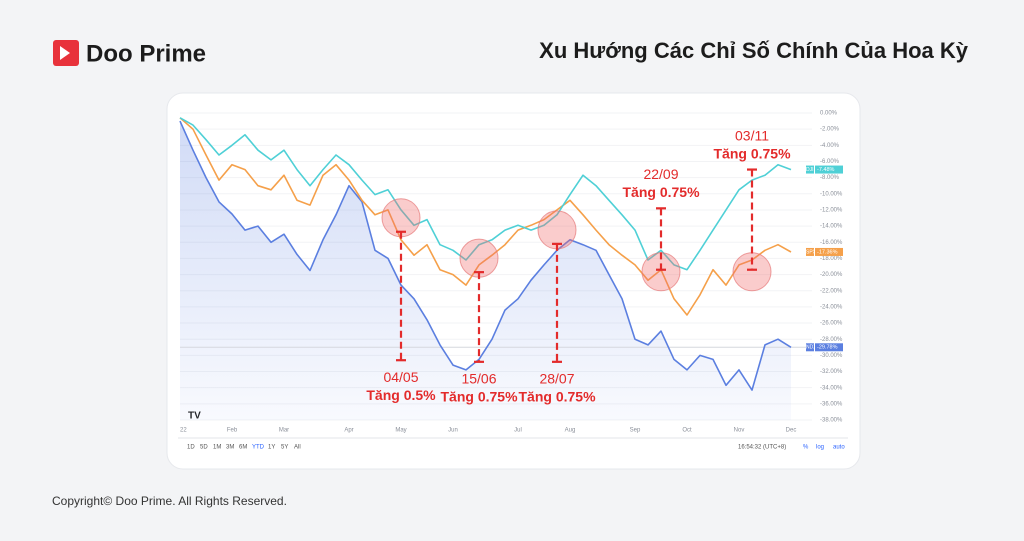  What do you see at coordinates (754, 50) in the screenshot?
I see `page-title: Xu Hướng Các Chỉ Số Chính Của Hoa Kỳ` at bounding box center [754, 50].